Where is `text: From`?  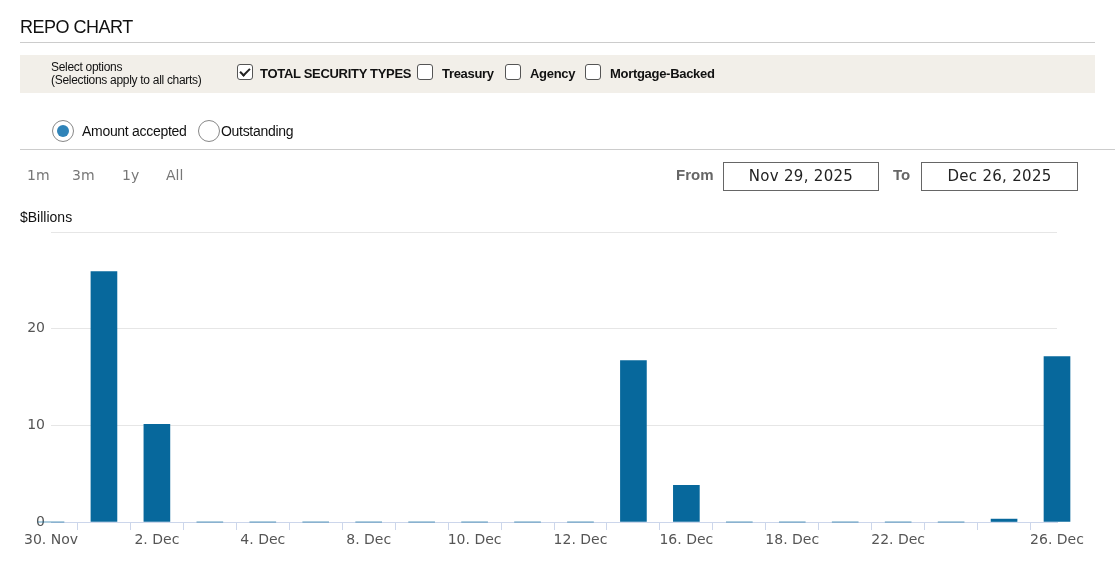
text: From is located at coordinates (695, 174).